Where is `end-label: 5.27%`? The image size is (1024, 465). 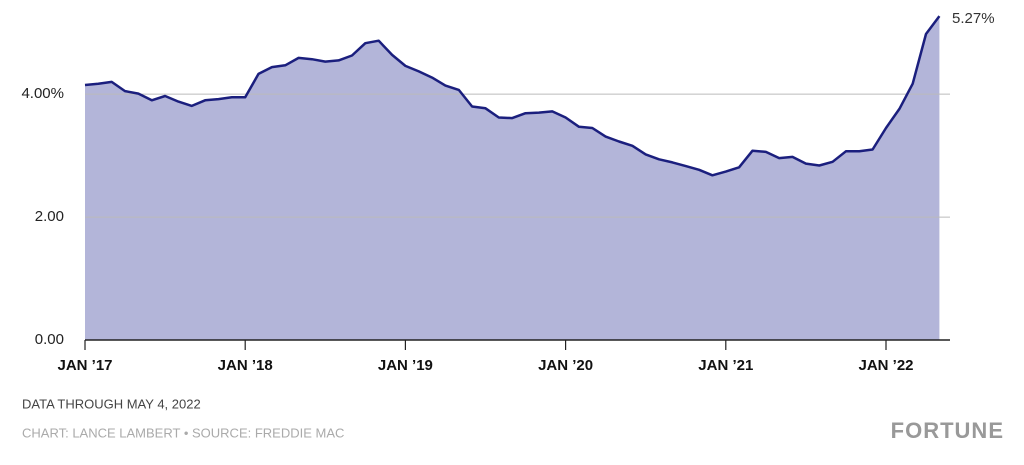
end-label: 5.27% is located at coordinates (973, 18).